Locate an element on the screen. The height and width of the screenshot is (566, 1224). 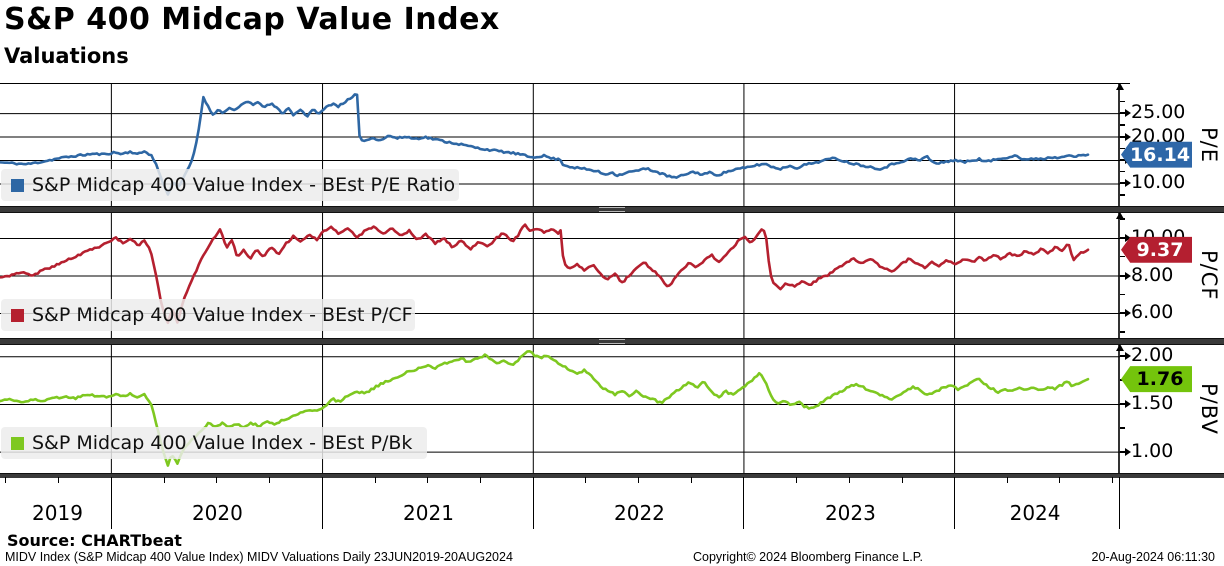
pe-last-value-tag: 16.14 is located at coordinates (1156, 154).